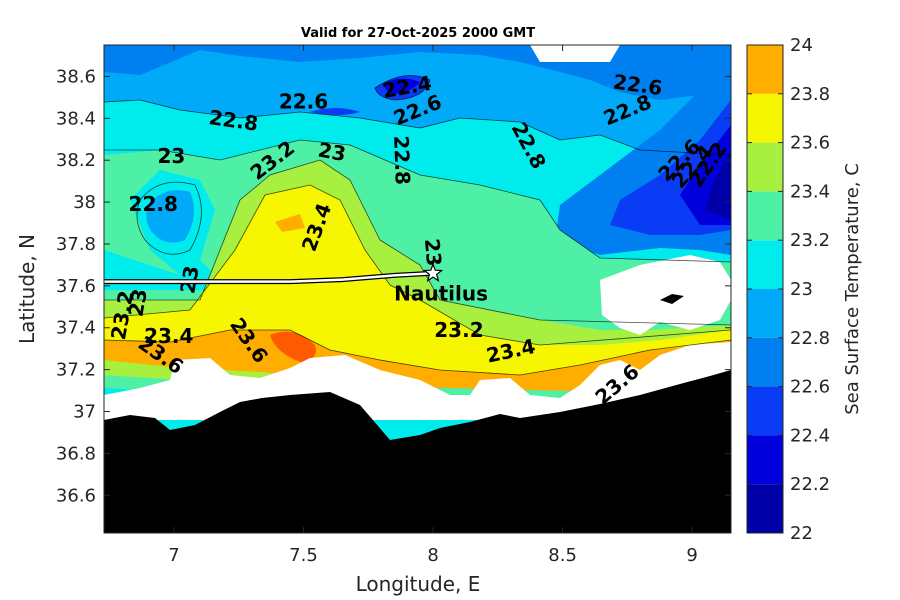 The image size is (900, 600). I want to click on ship-position-star-icon, so click(433, 272).